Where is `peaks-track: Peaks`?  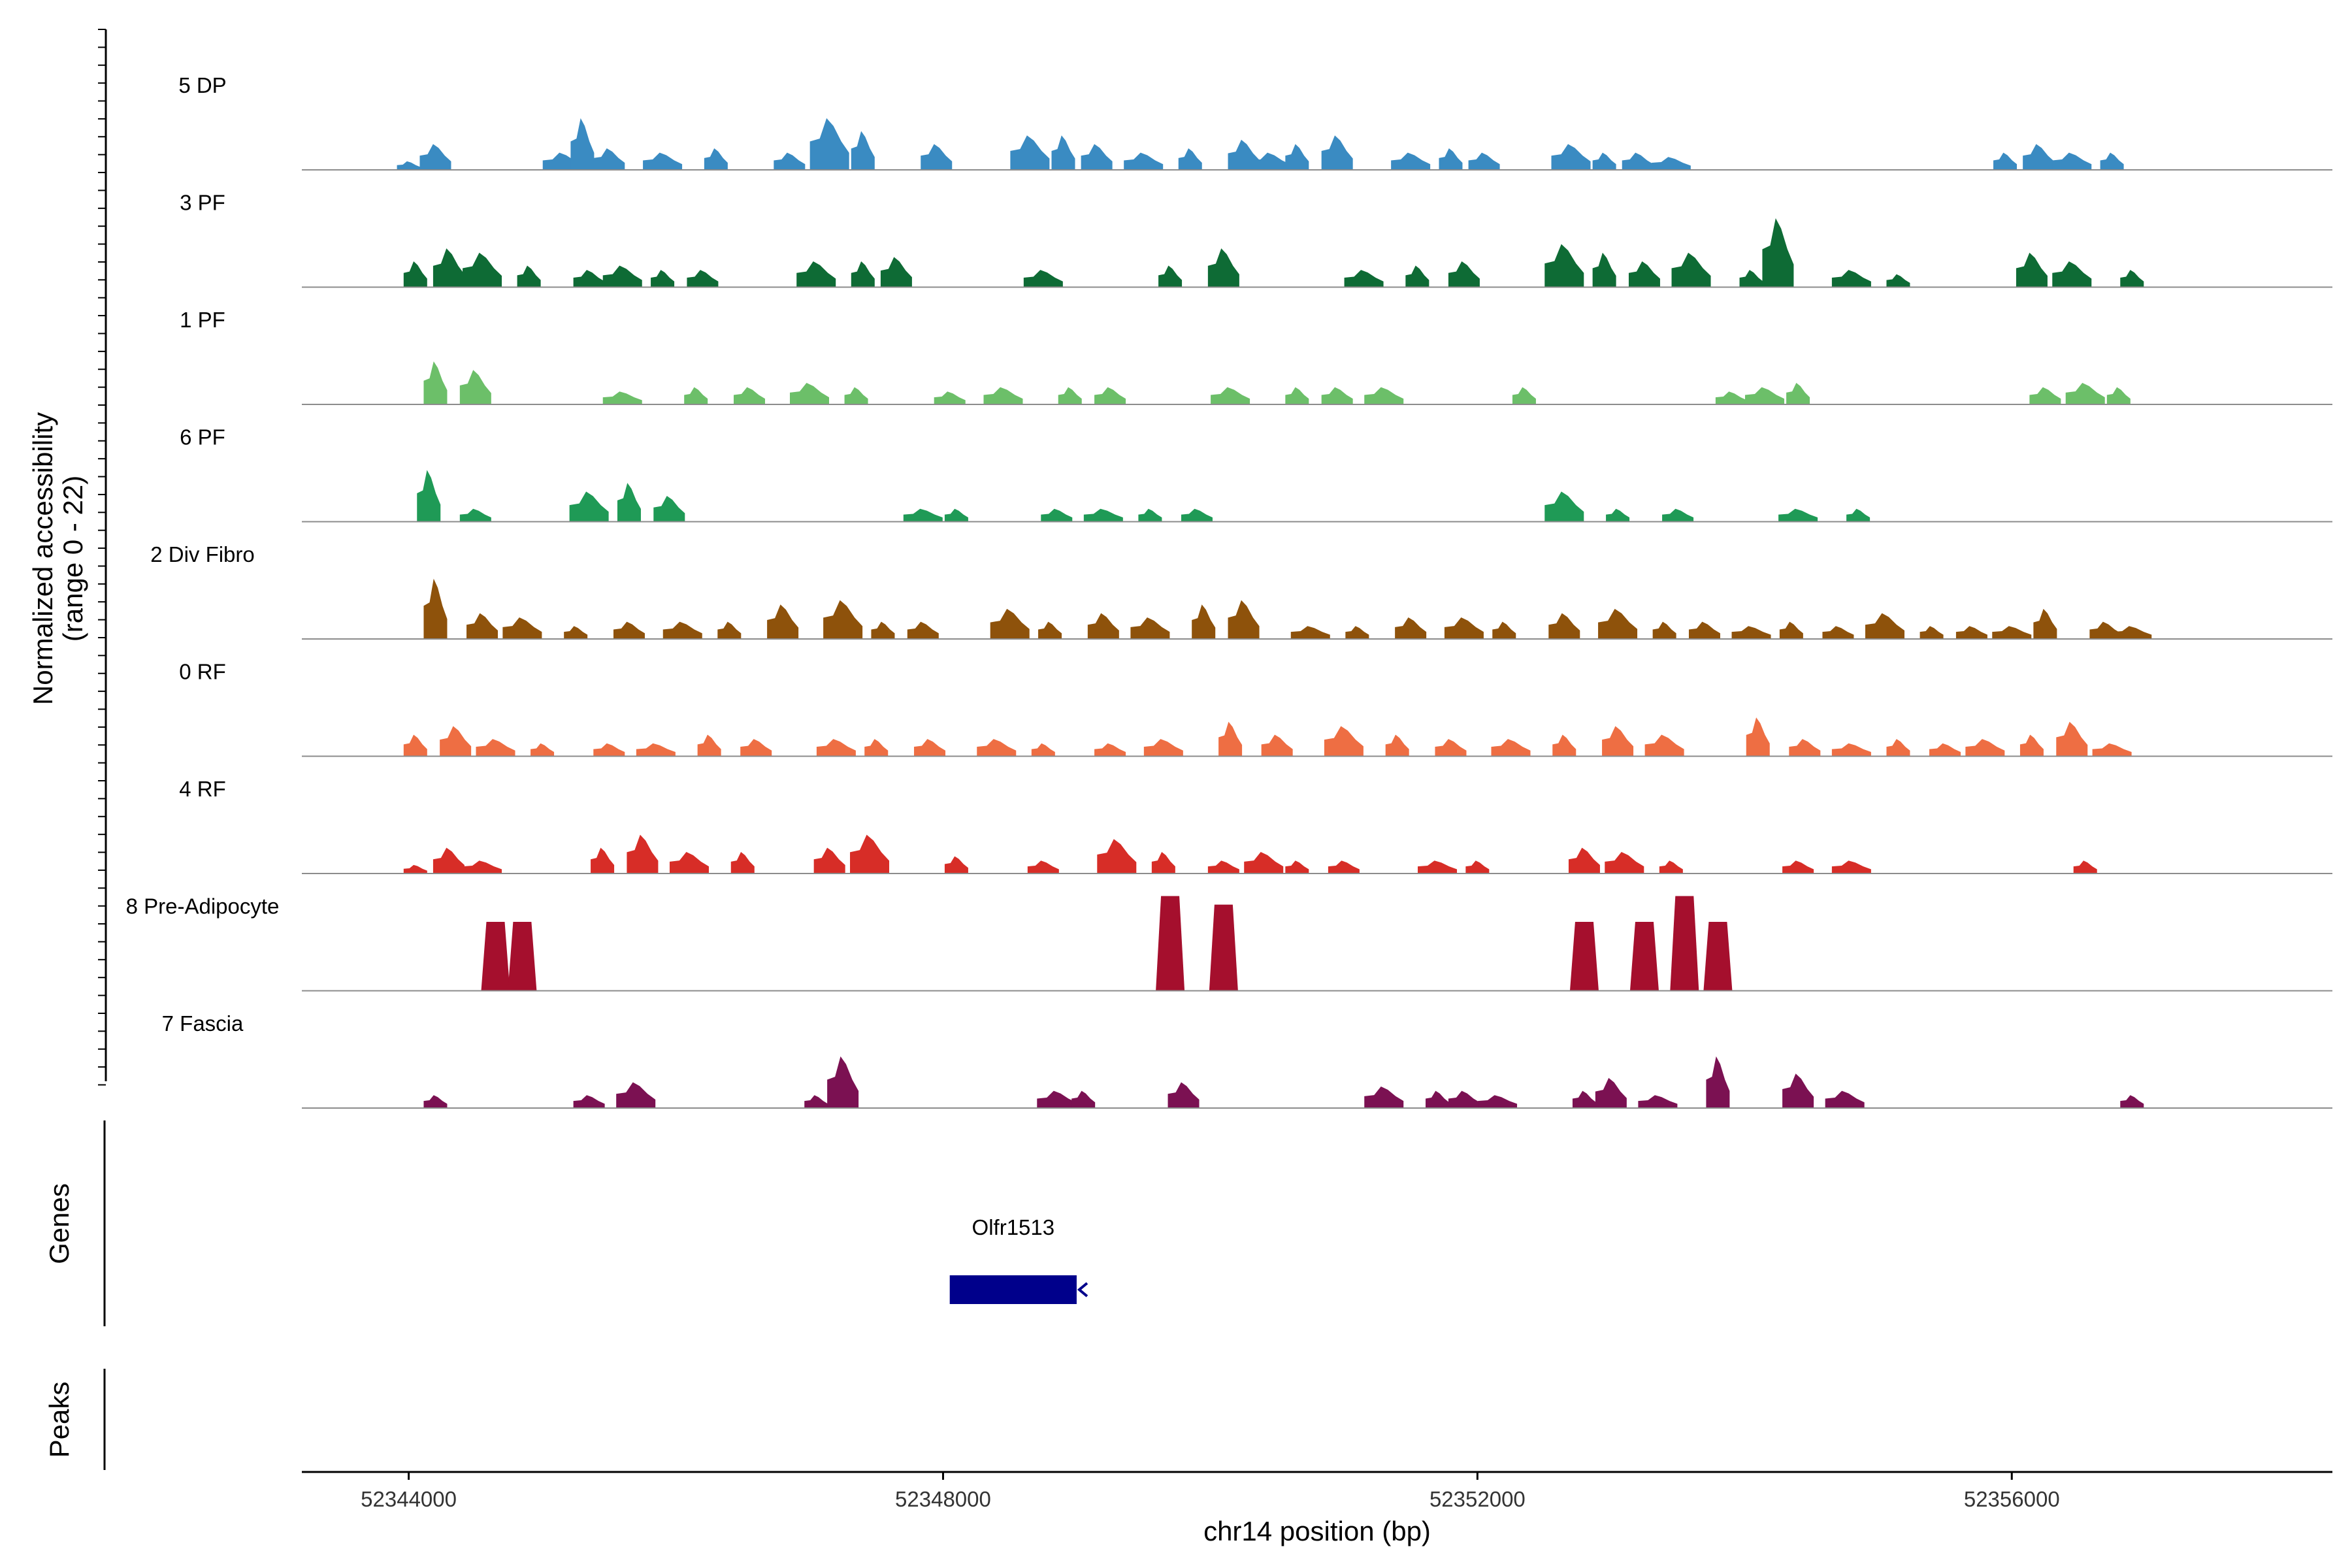
peaks-track: Peaks is located at coordinates (75, 1419).